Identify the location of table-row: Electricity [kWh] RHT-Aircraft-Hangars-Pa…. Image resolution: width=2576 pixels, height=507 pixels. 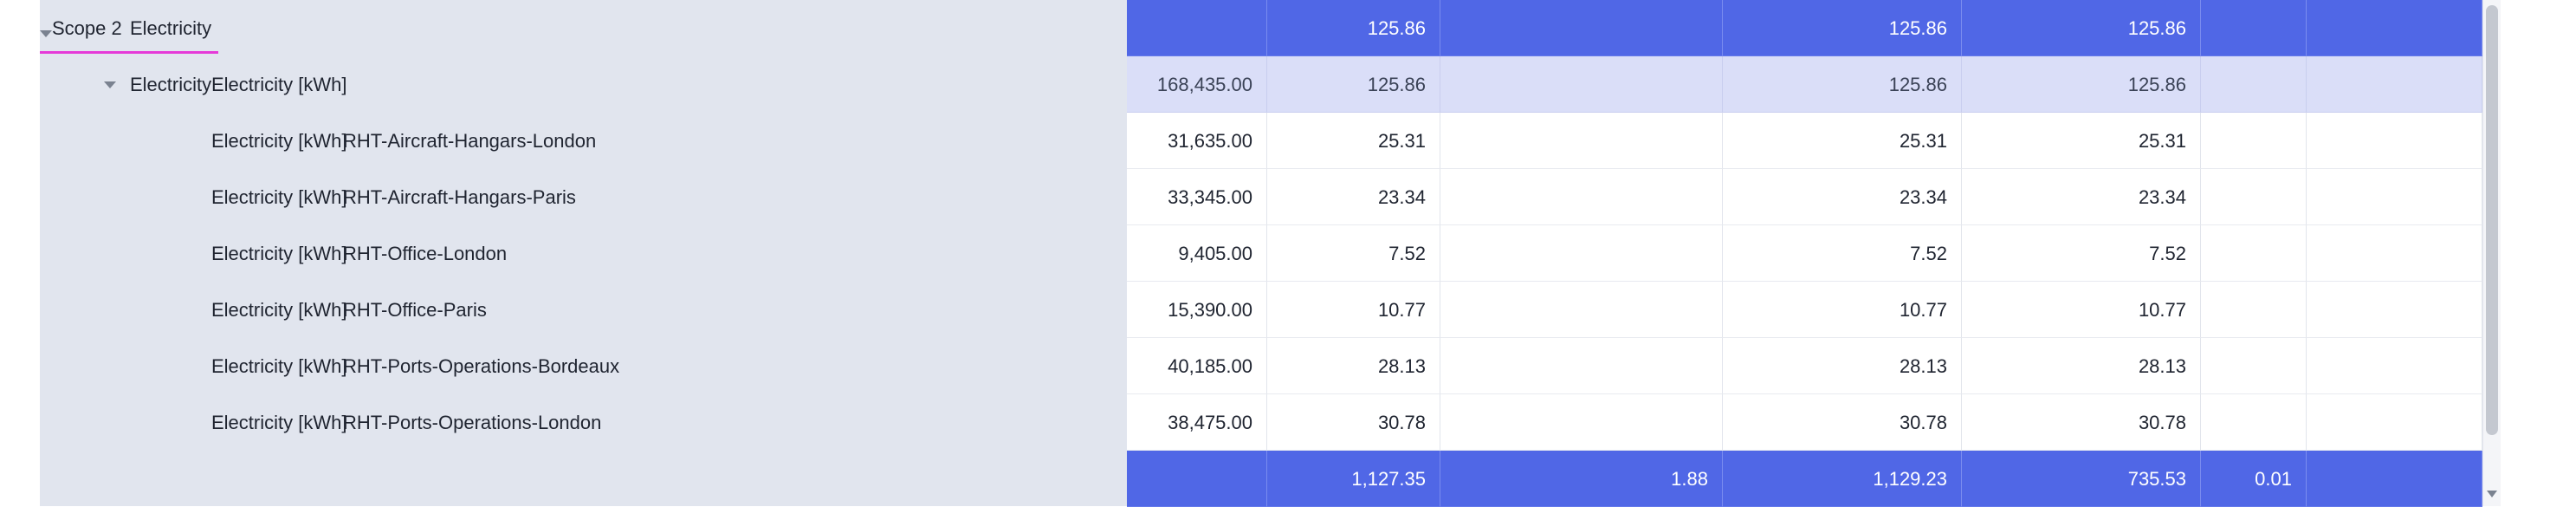
(1261, 197).